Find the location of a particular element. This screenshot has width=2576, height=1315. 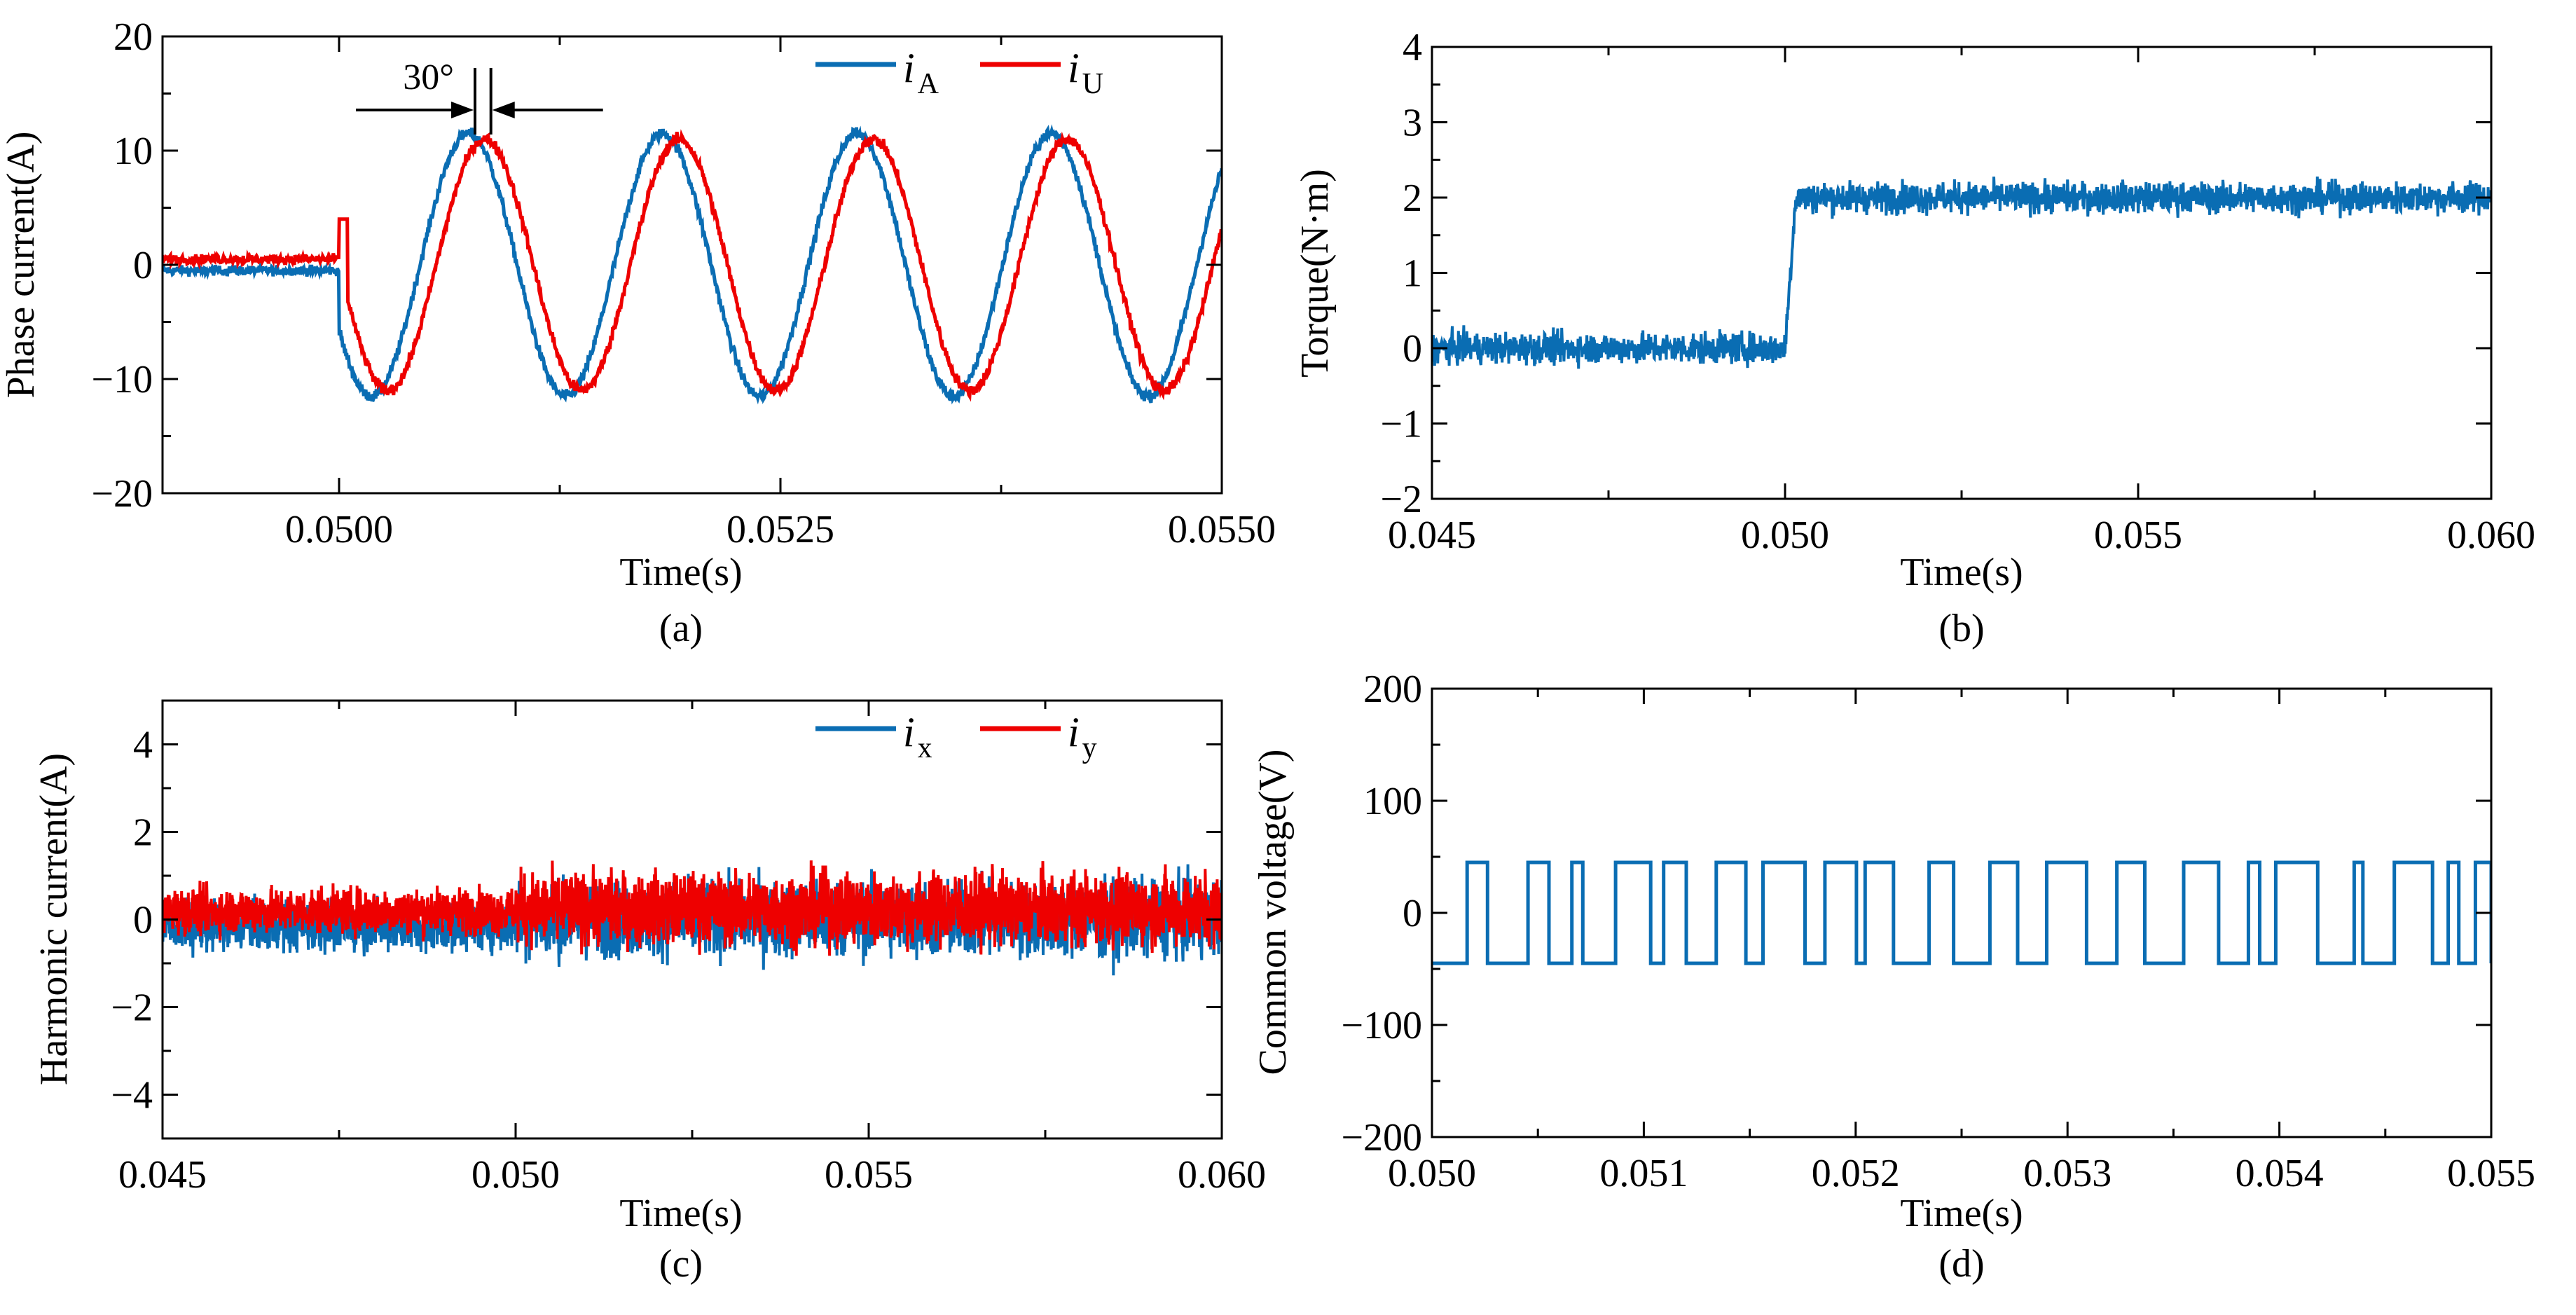

y-tick-label: −10 is located at coordinates (122, 379).